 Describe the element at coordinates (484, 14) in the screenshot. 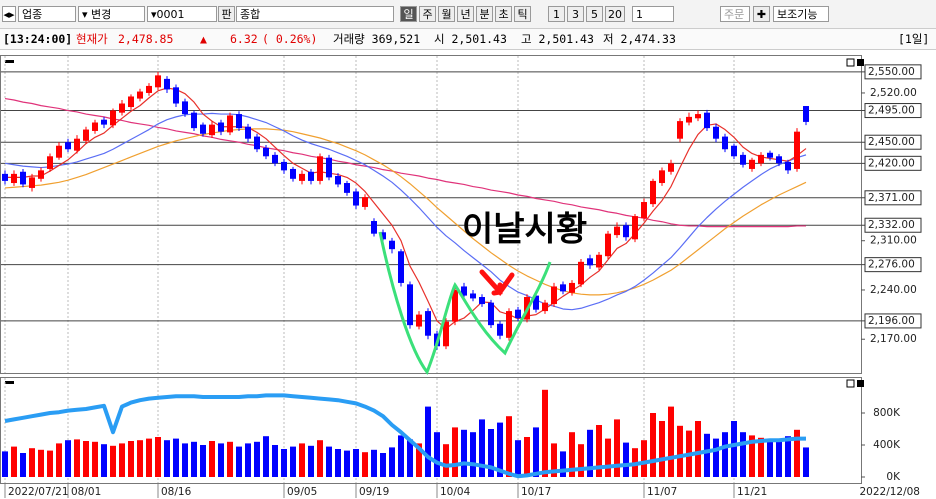

I see `toolbar-button: 분` at that location.